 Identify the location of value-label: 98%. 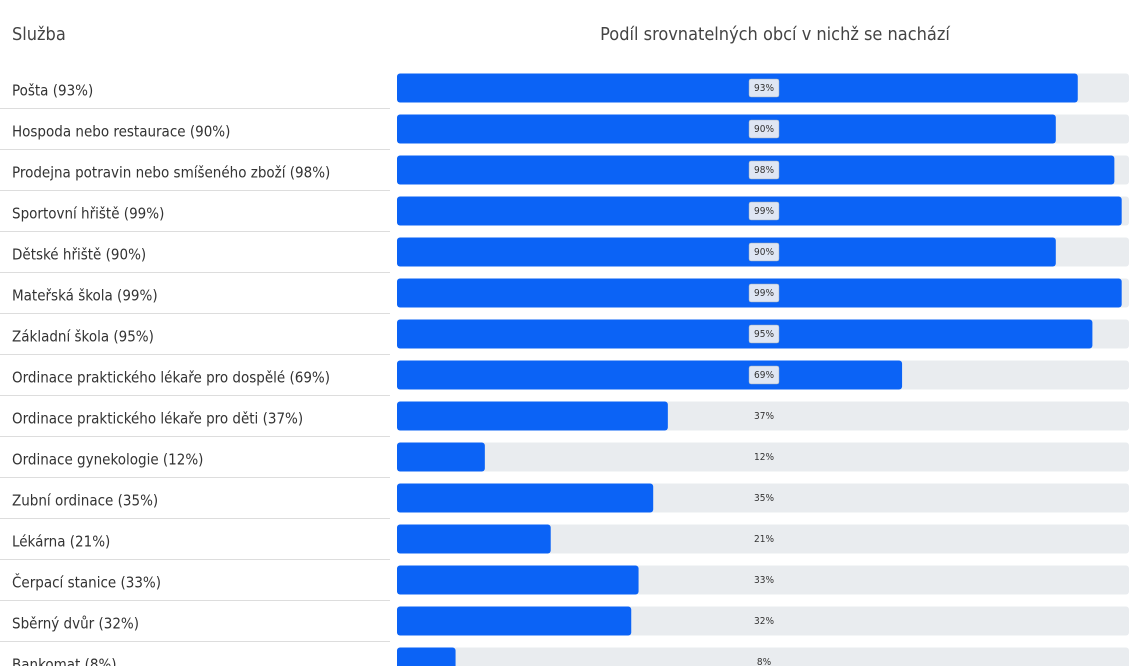
(764, 170).